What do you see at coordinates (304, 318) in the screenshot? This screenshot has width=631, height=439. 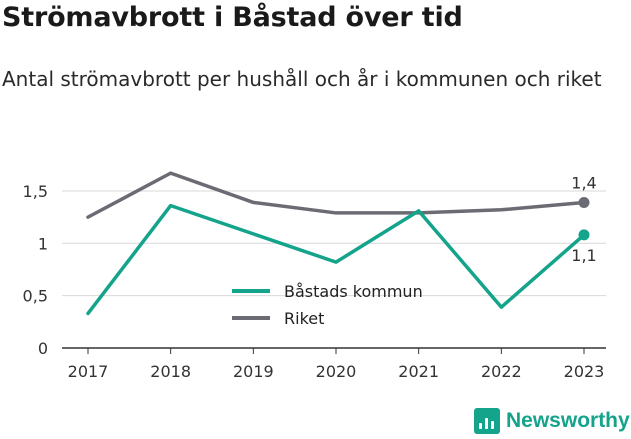 I see `legend-label: Riket` at bounding box center [304, 318].